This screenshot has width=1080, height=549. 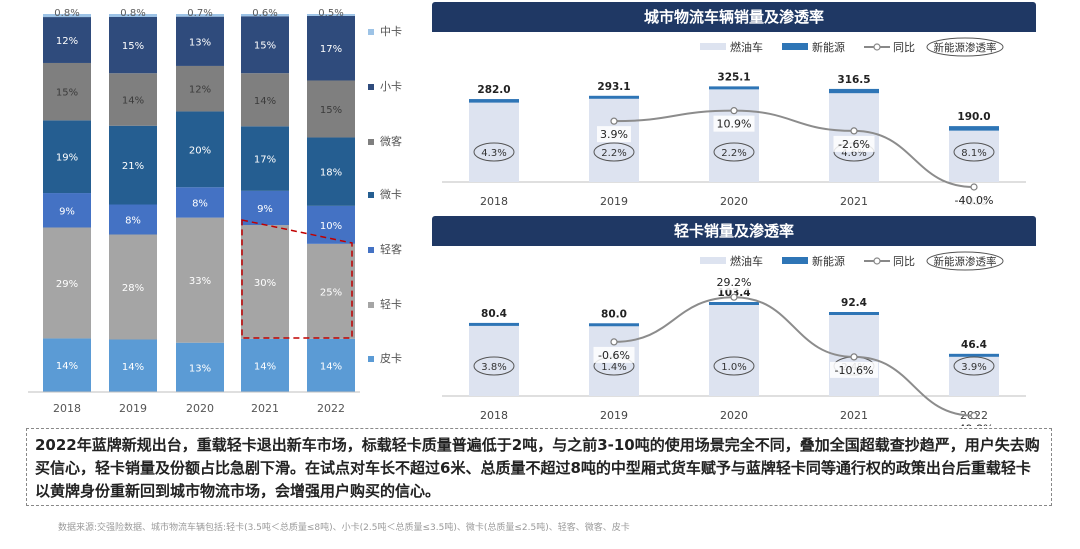 I want to click on total-label: 190.0, so click(x=973, y=117).